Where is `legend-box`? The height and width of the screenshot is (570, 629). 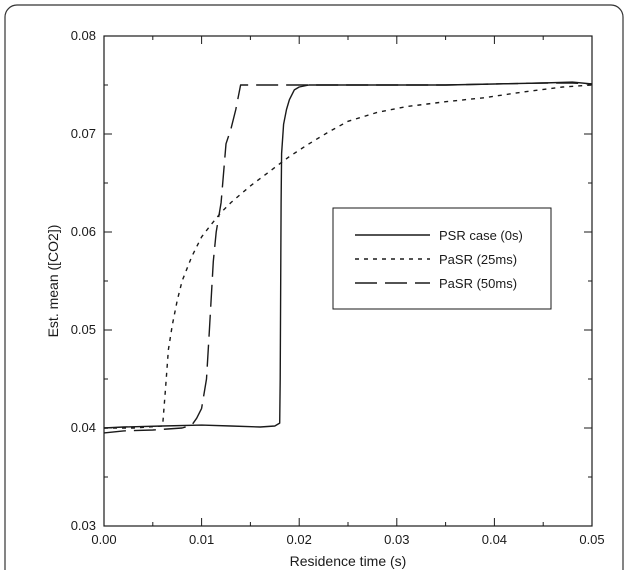 legend-box is located at coordinates (442, 258).